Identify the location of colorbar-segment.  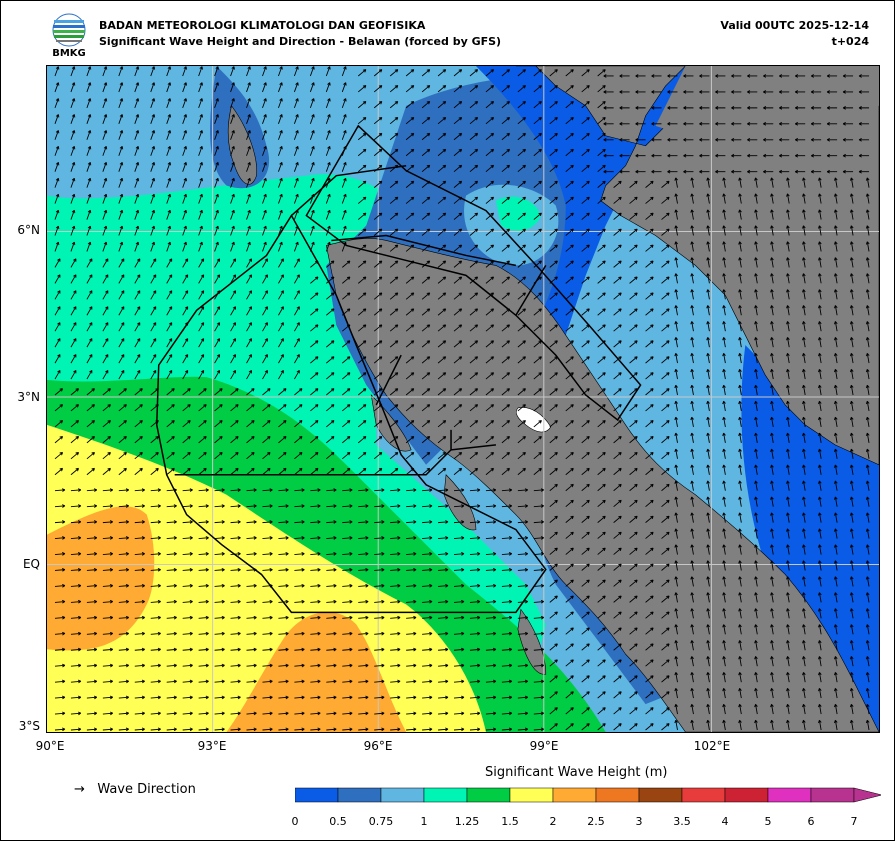
(617, 795).